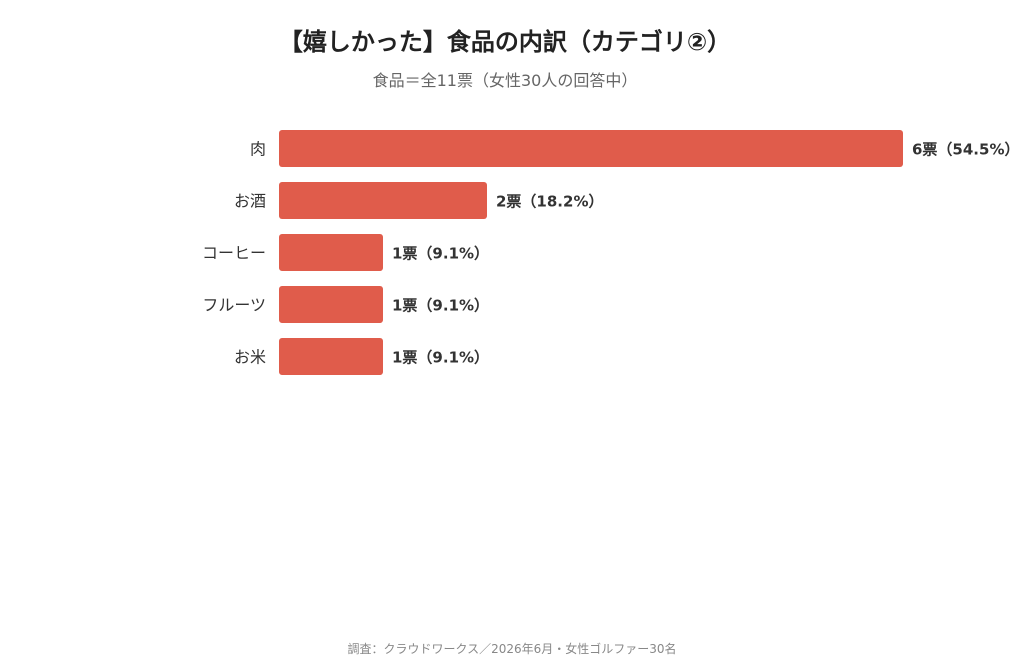  I want to click on category-label: フルーツ, so click(234, 305).